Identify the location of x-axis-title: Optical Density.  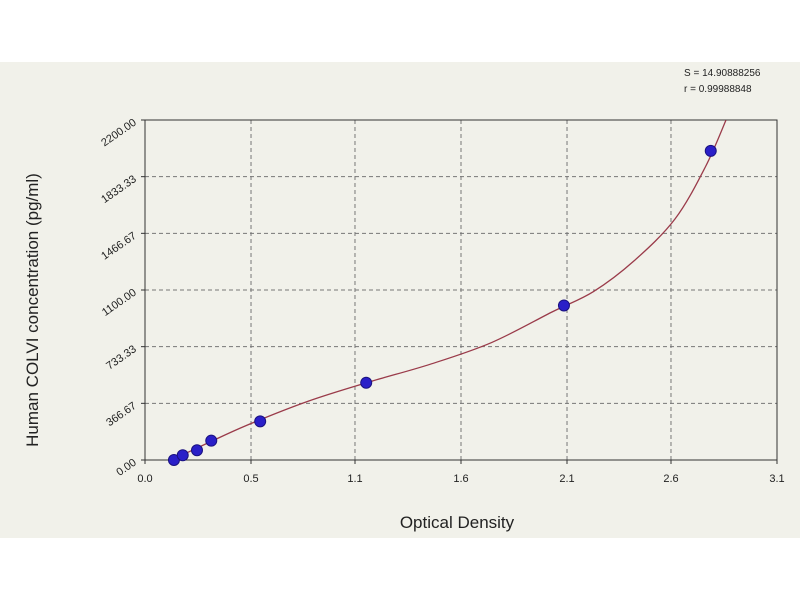
(457, 522).